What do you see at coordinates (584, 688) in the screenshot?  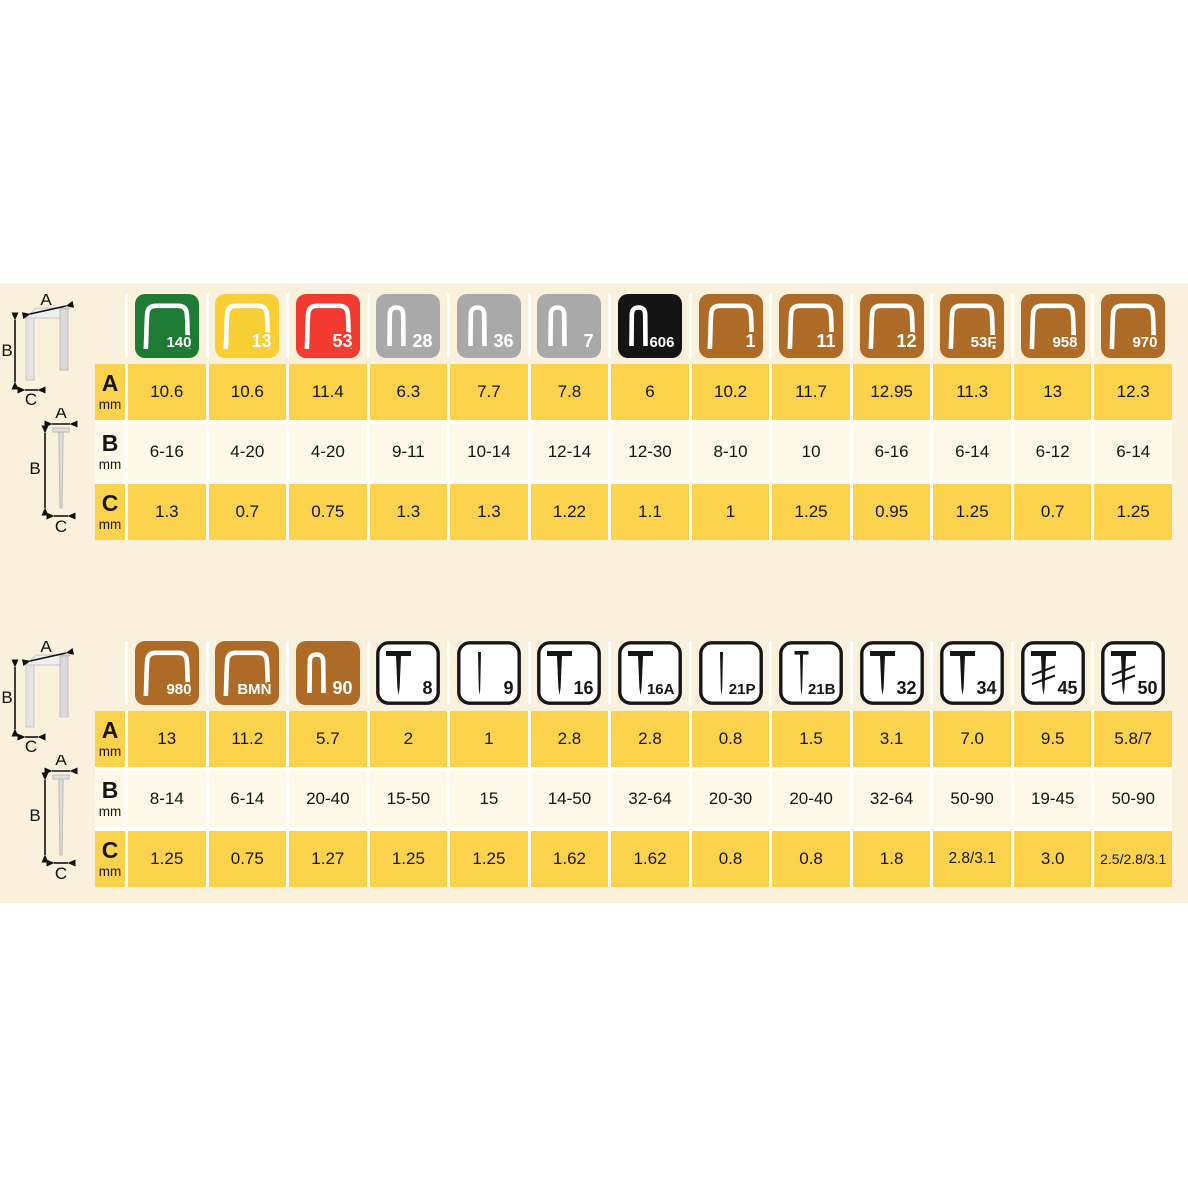 I see `svg-text: 16` at bounding box center [584, 688].